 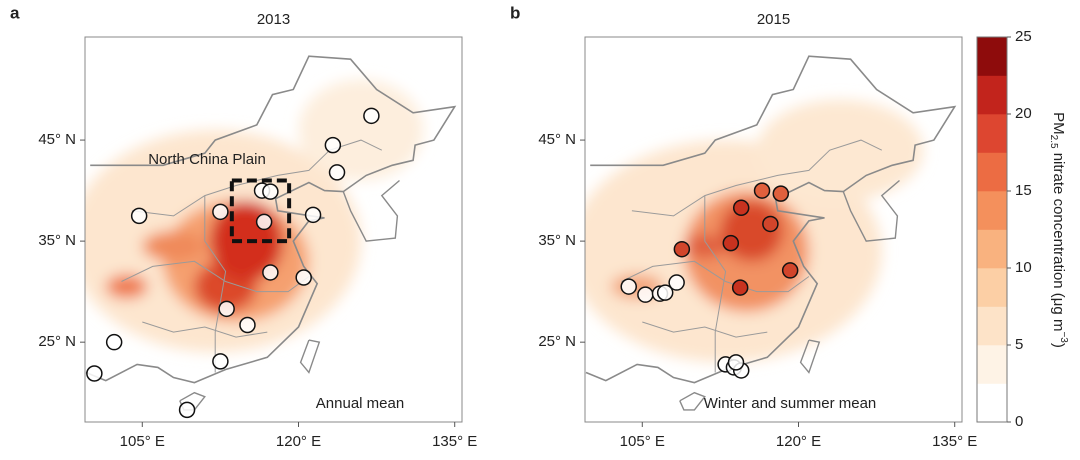 I want to click on colorbar-label-part: 2.5, so click(x=1053, y=142).